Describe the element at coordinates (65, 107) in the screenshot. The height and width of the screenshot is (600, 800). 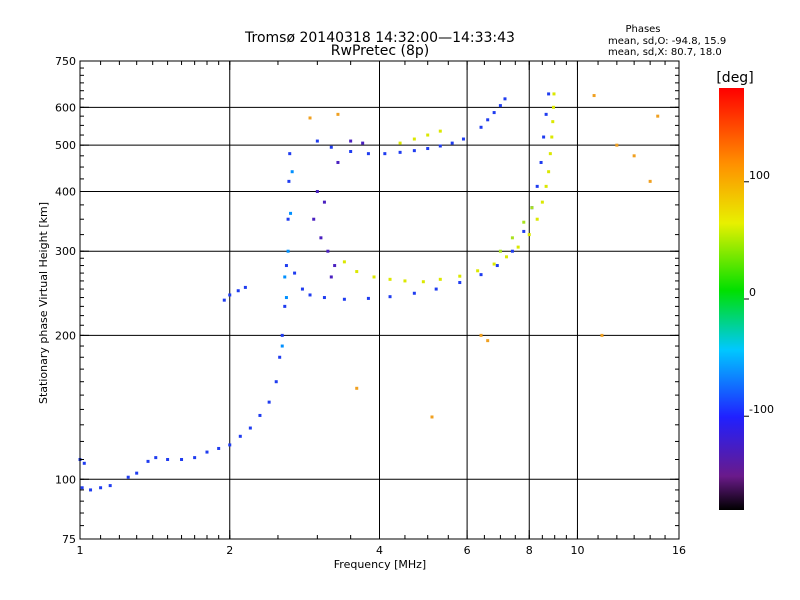
I see `y-tick-label: 600` at that location.